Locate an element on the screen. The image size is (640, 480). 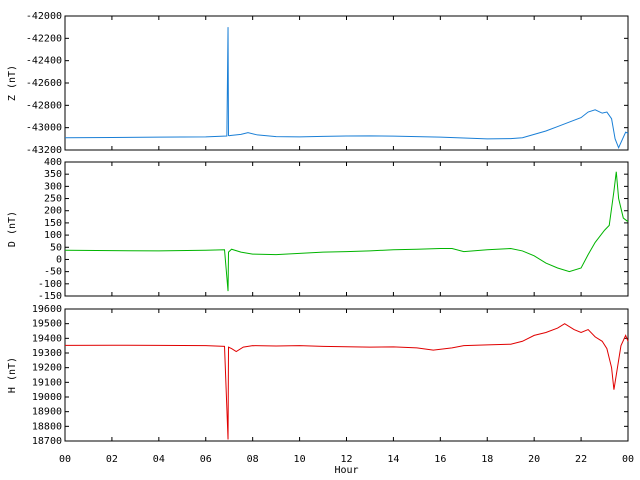
y-axis-label: H (nT) is located at coordinates (12, 375).